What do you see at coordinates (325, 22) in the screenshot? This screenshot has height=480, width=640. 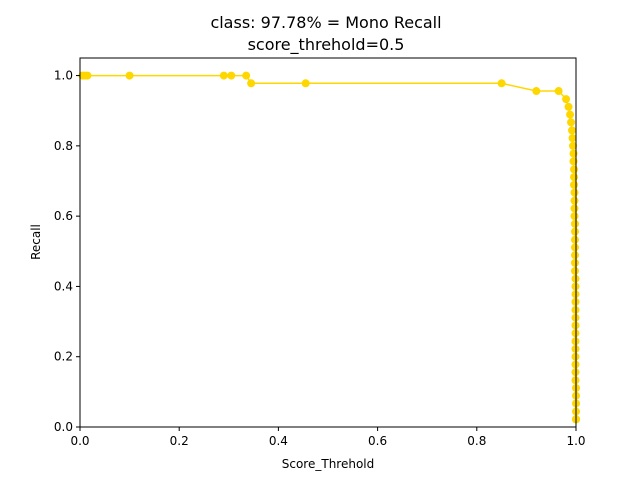 I see `chart-title: class: 97.78% = Mono Recall` at bounding box center [325, 22].